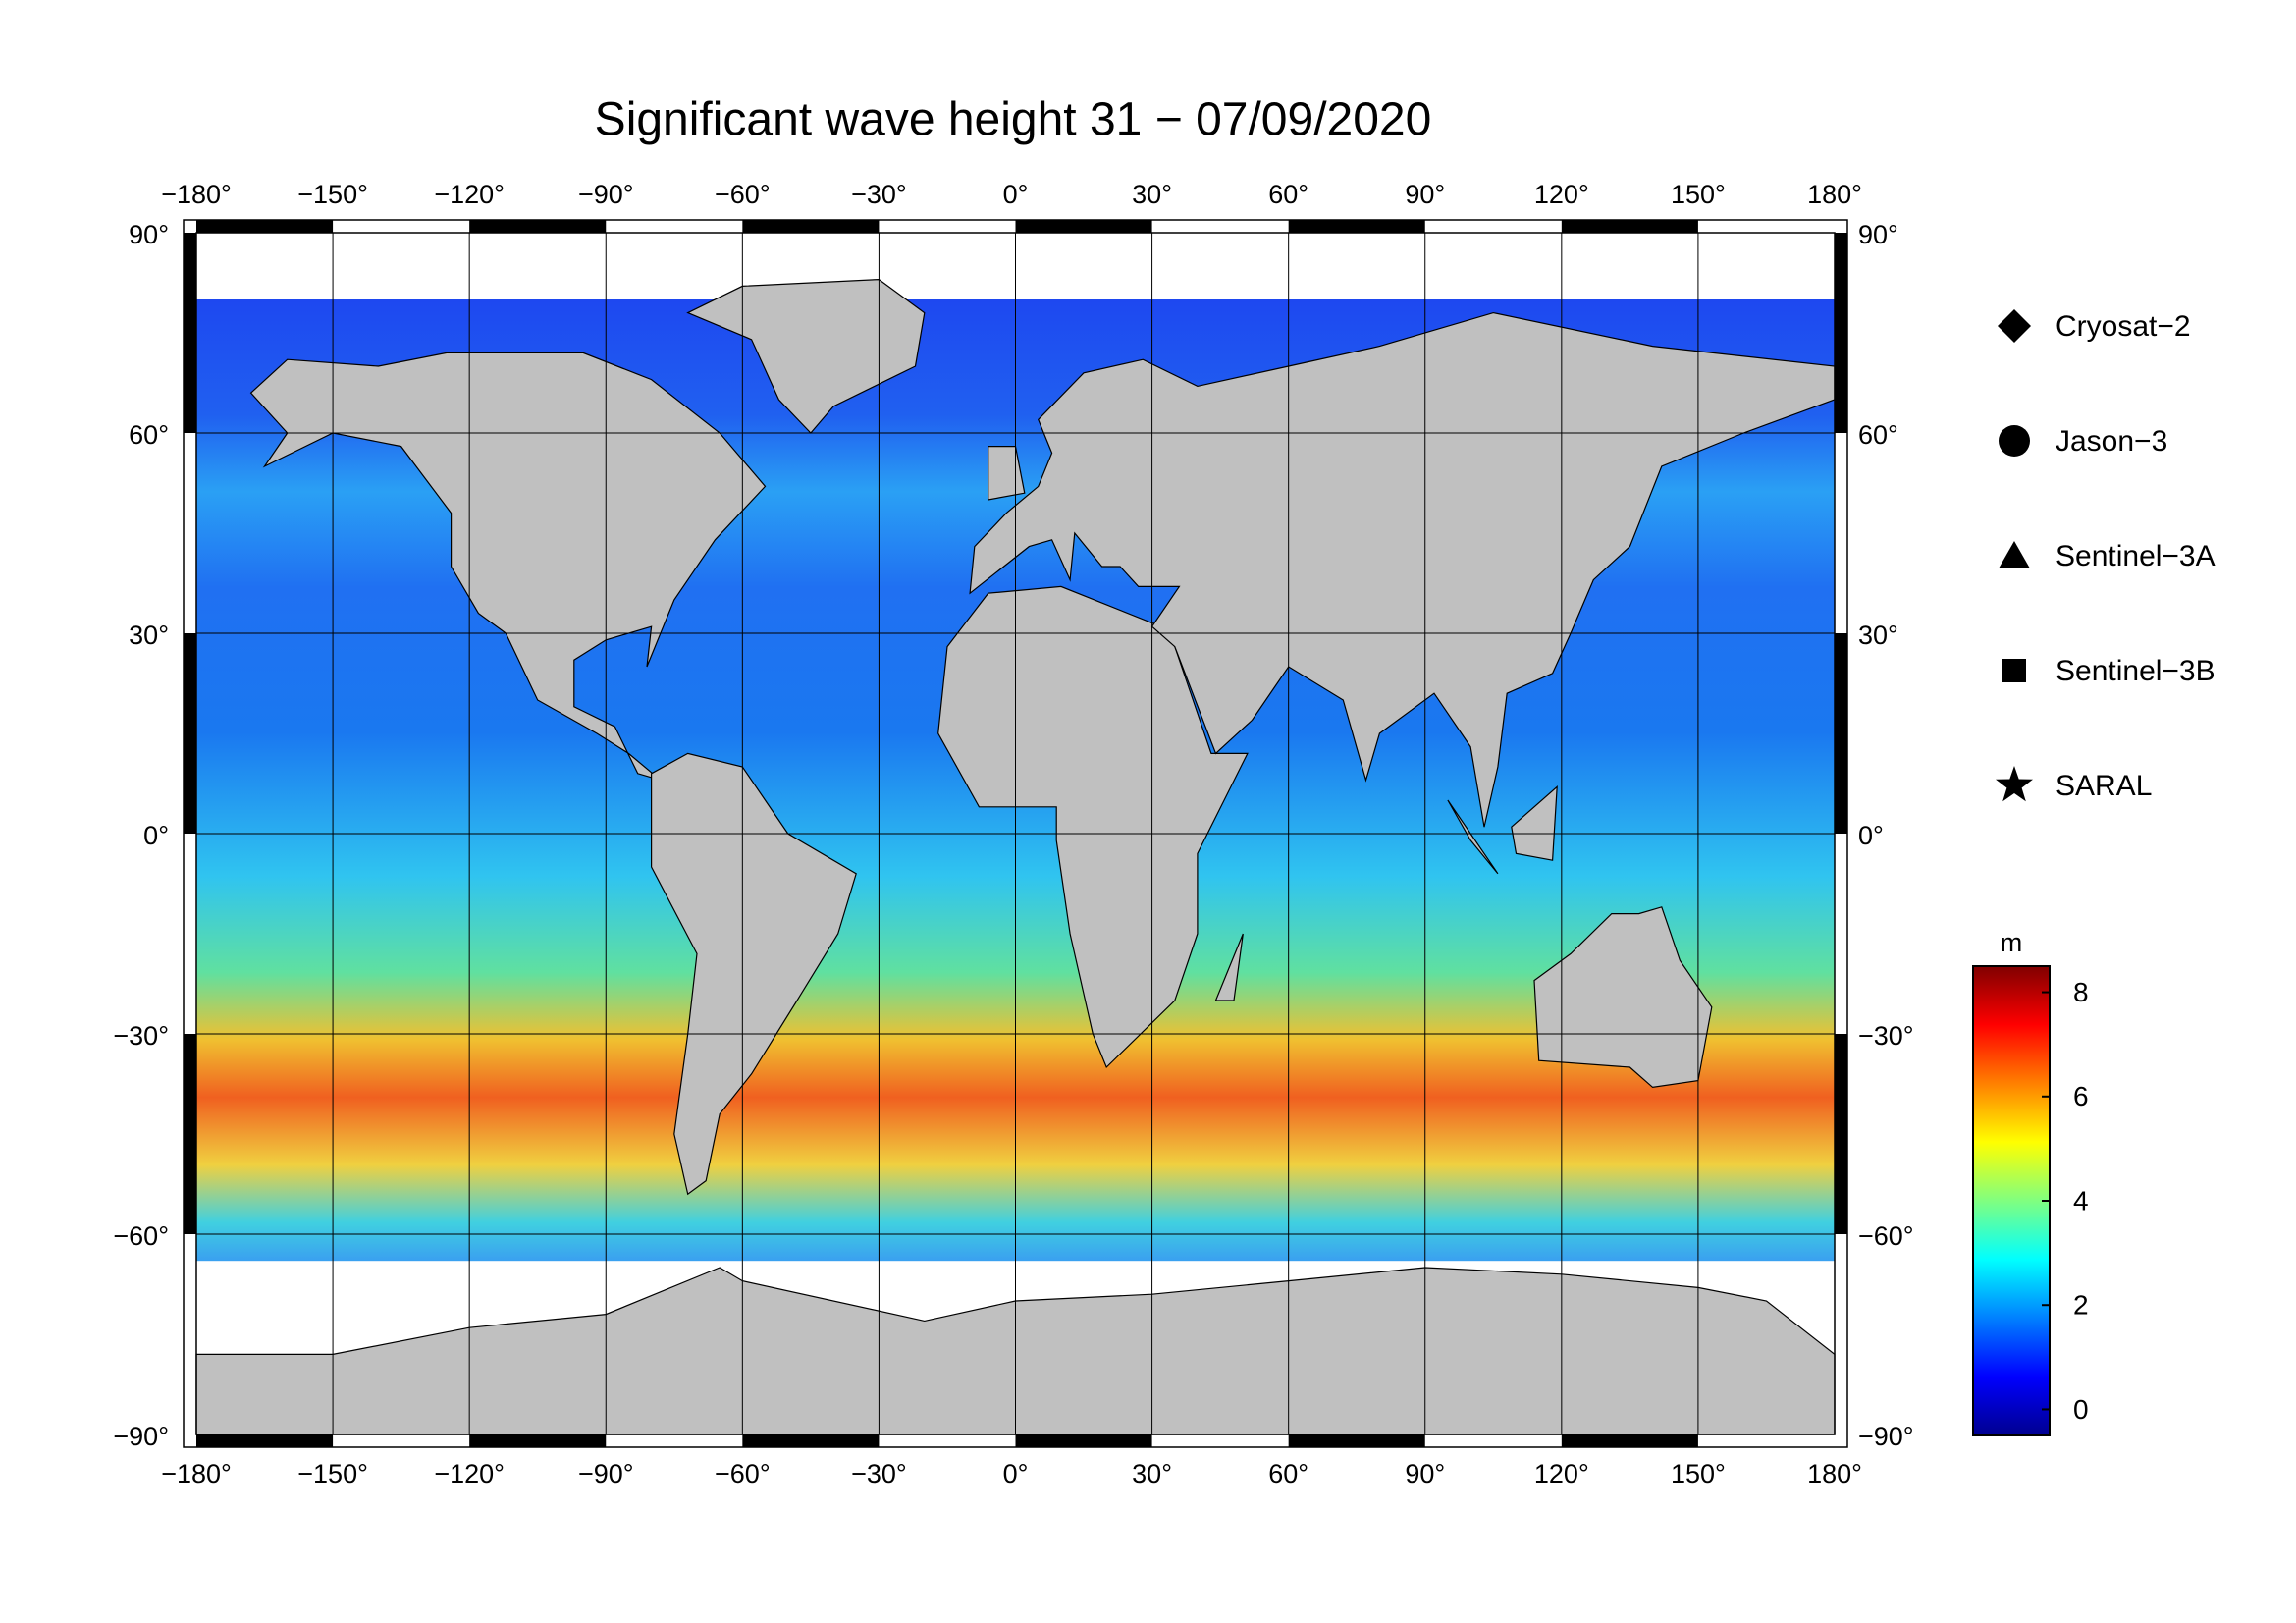 The height and width of the screenshot is (1623, 2296). Describe the element at coordinates (2136, 671) in the screenshot. I see `legend-label: Sentinel−3B` at that location.